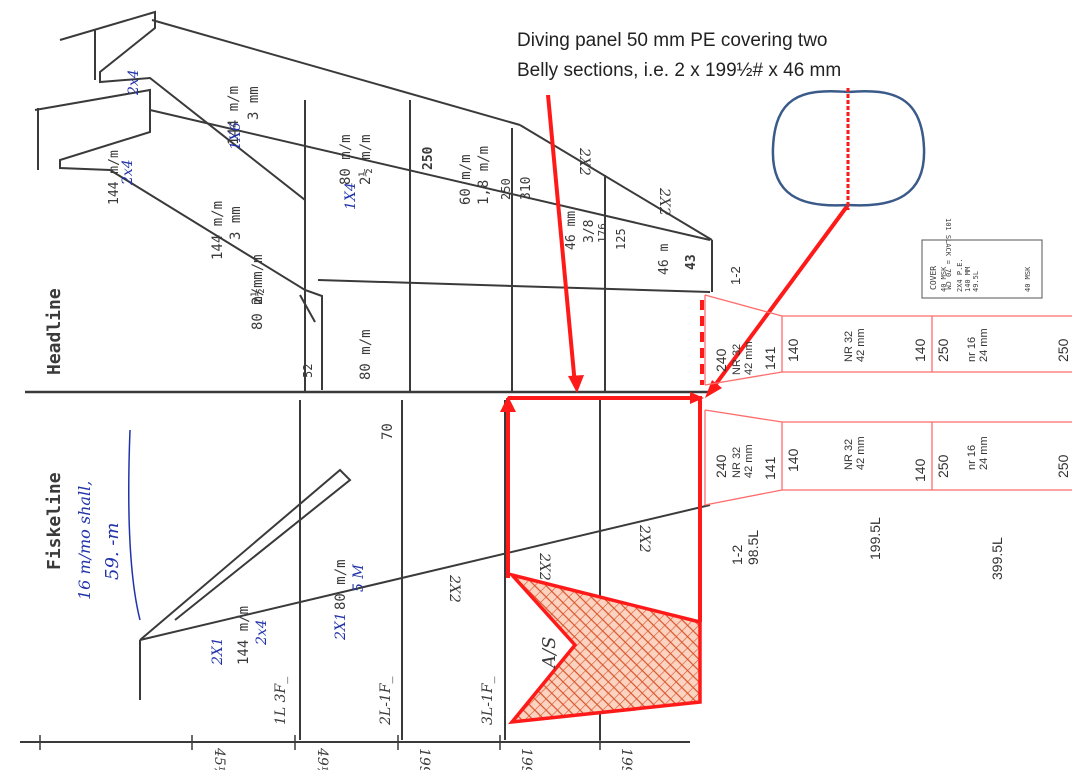 The height and width of the screenshot is (770, 1072). I want to click on t-38: 3/8, so click(589, 231).